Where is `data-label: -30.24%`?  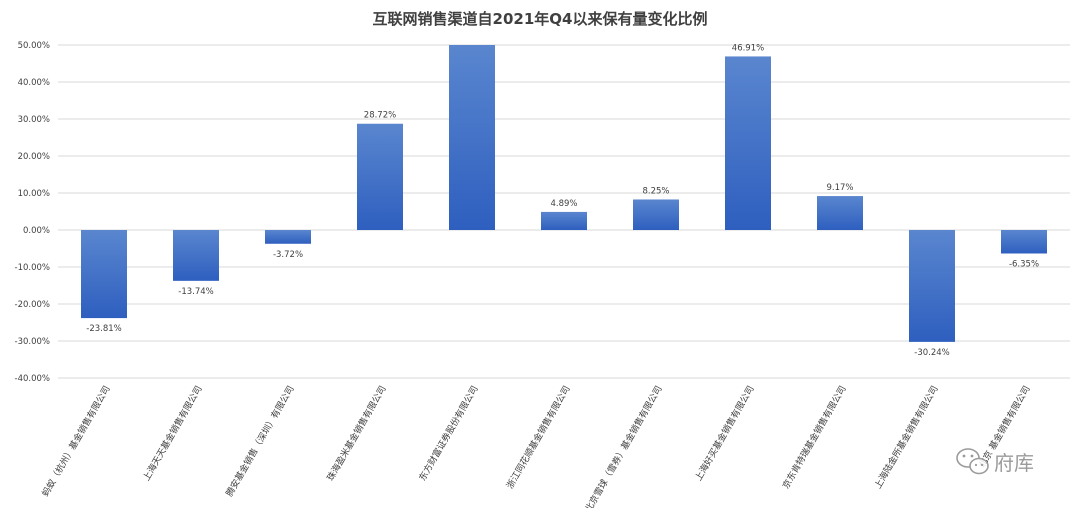
data-label: -30.24% is located at coordinates (931, 353).